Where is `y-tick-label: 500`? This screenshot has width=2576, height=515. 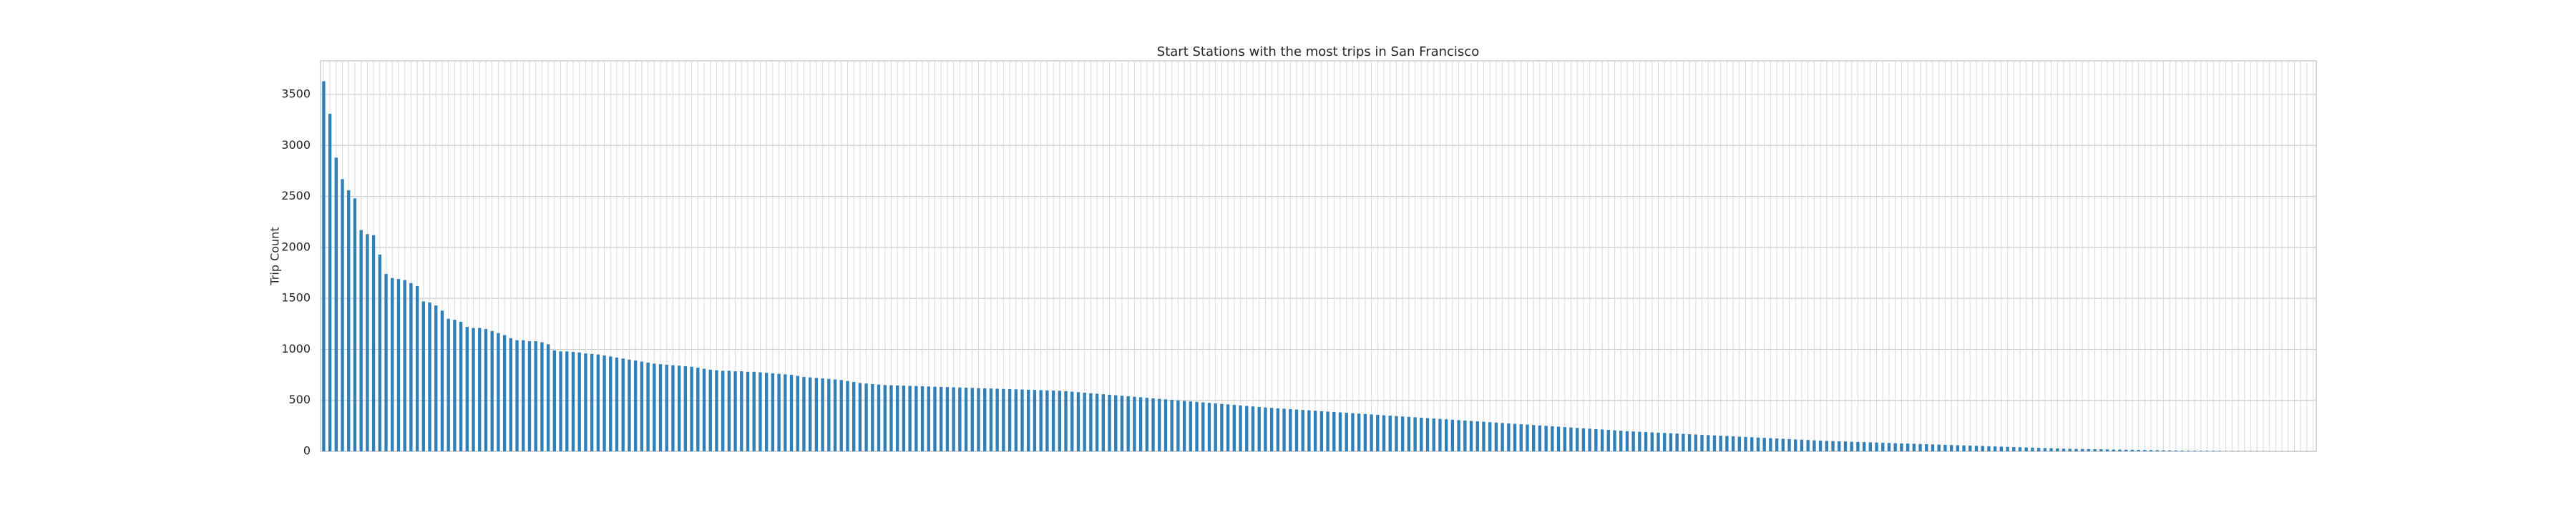
y-tick-label: 500 is located at coordinates (299, 400).